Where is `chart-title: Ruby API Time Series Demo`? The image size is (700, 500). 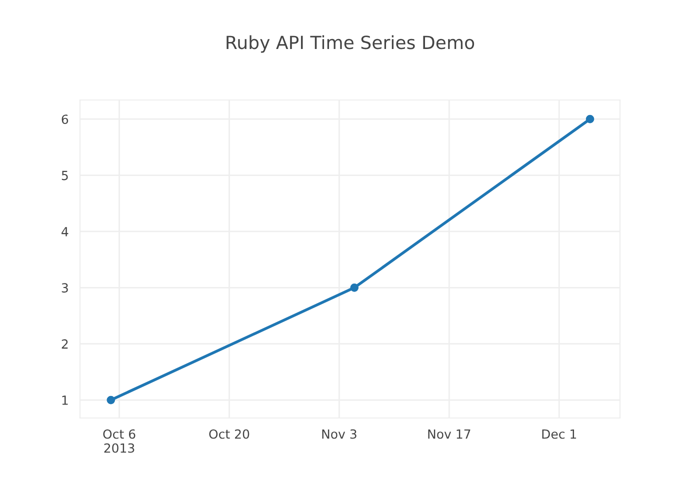 chart-title: Ruby API Time Series Demo is located at coordinates (350, 44).